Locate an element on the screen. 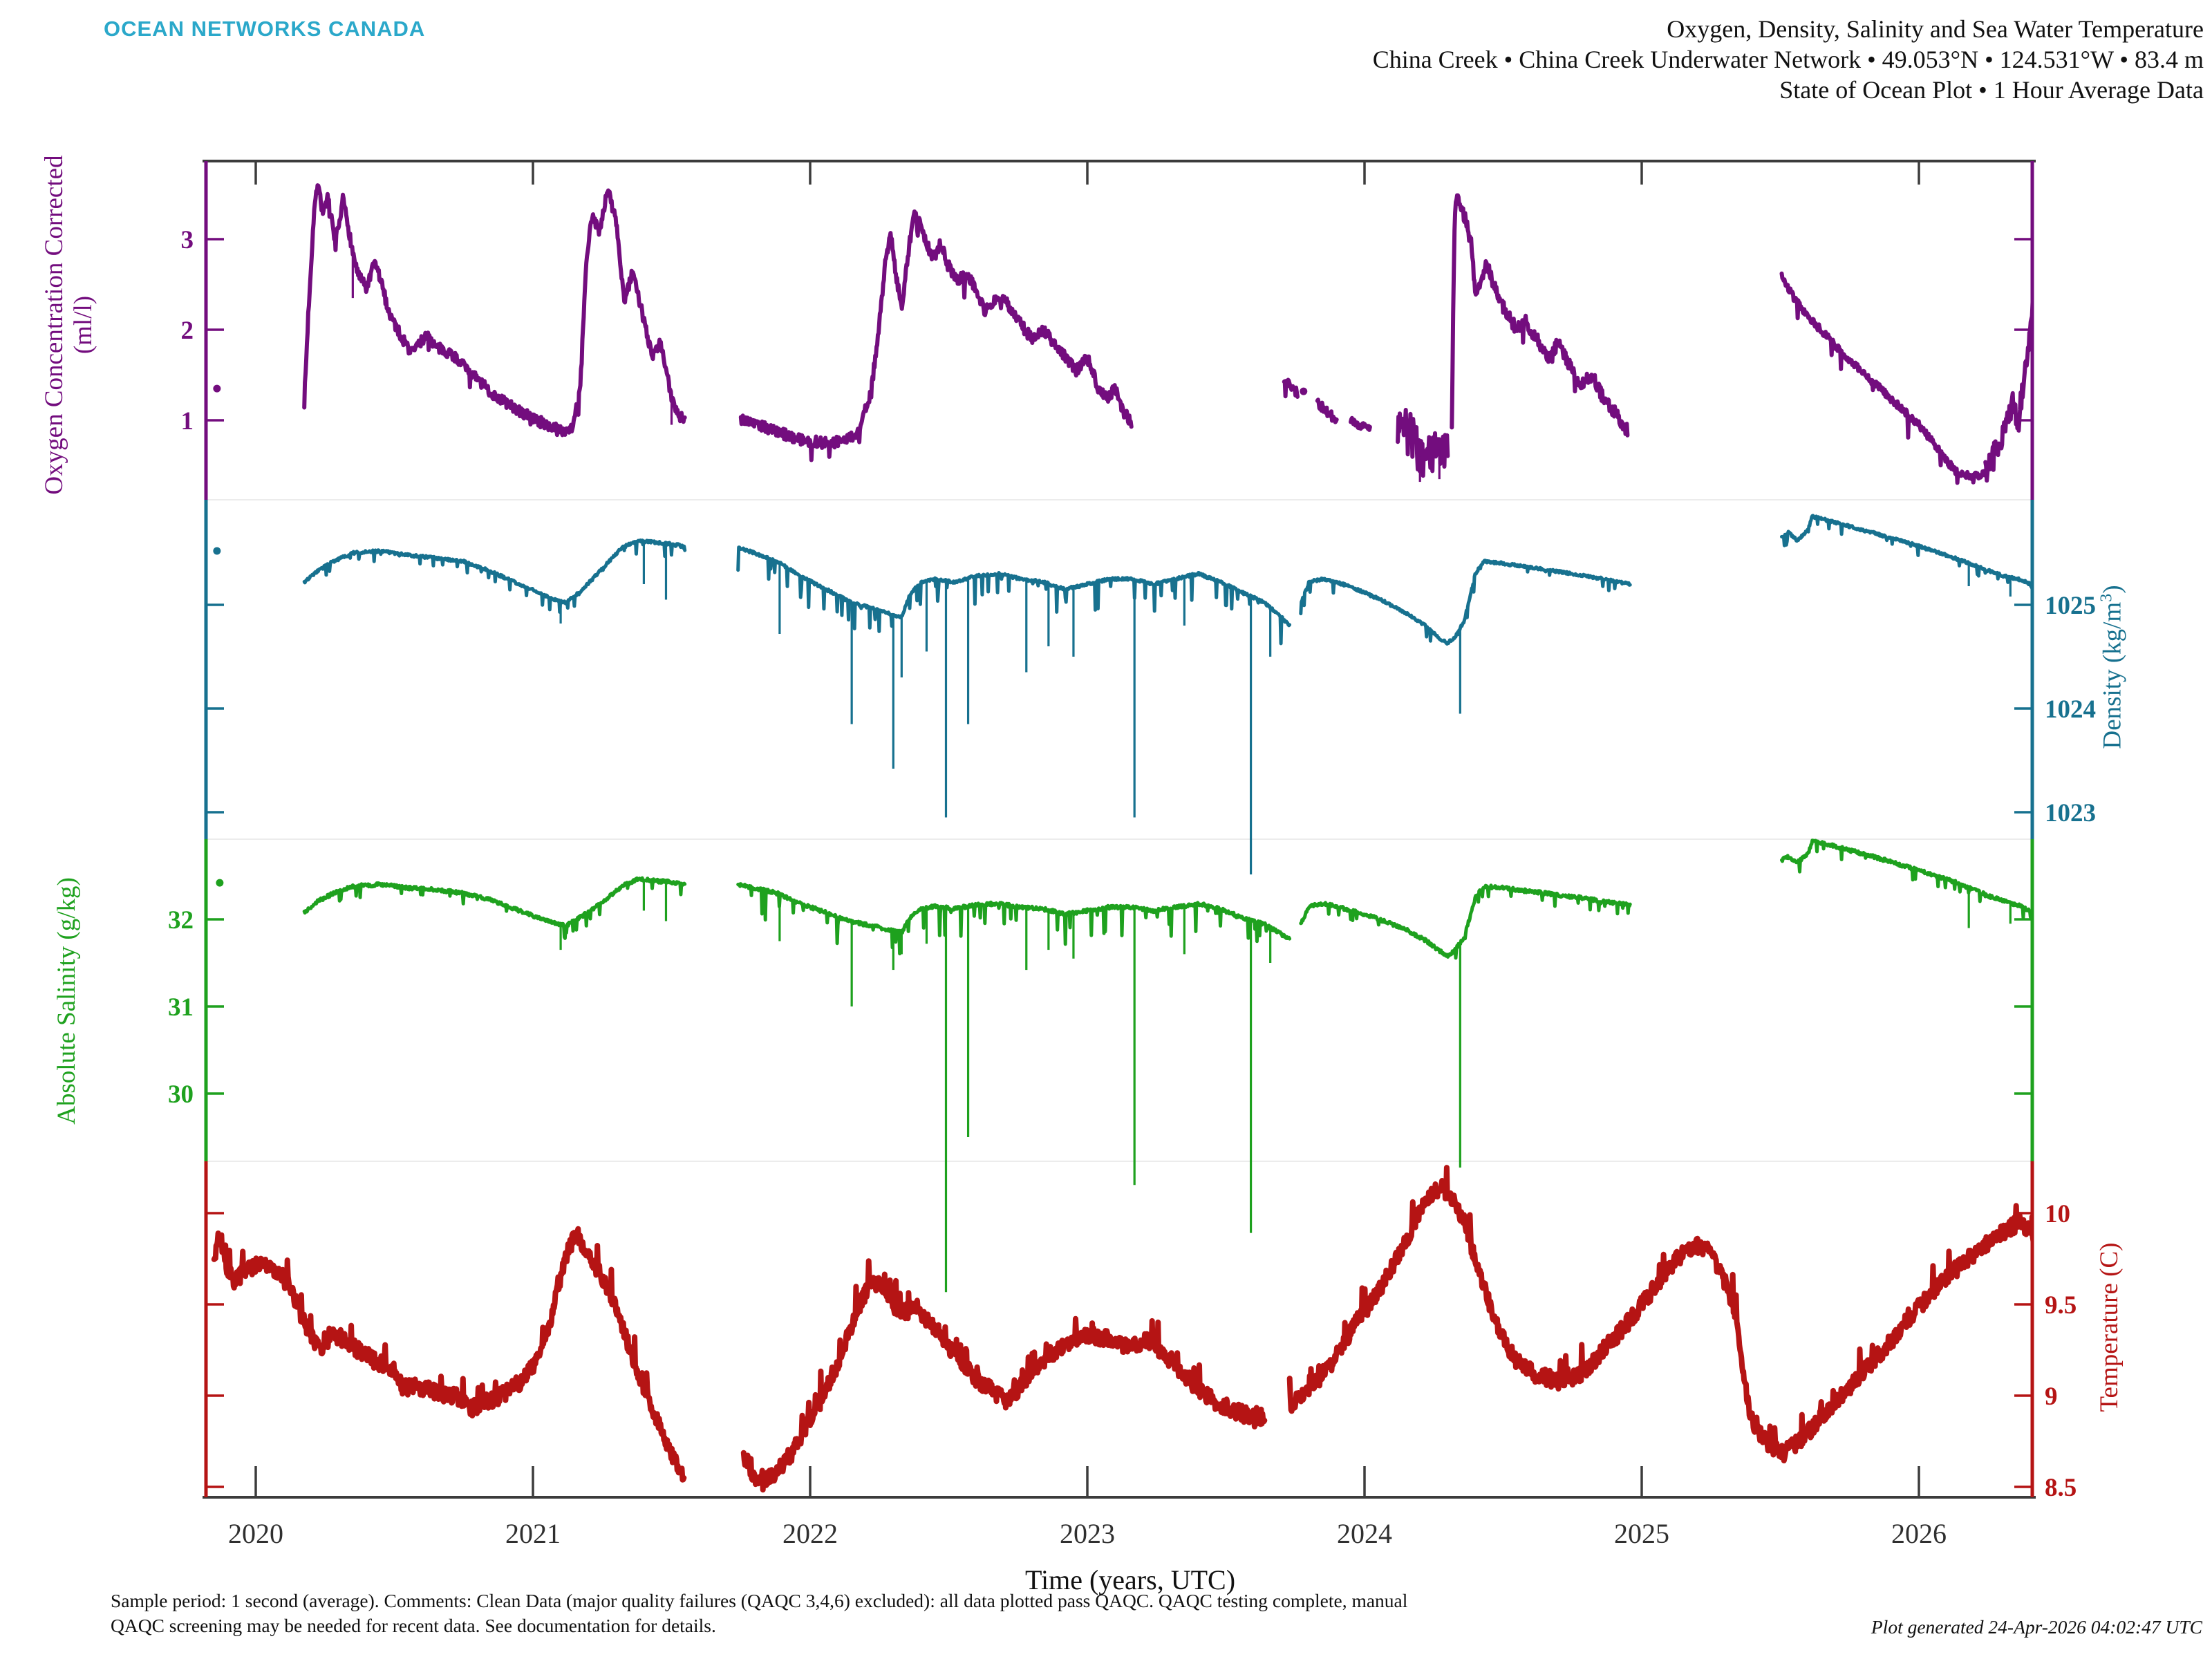 This screenshot has height=1659, width=2212. density-tick-label-1023: 1023 is located at coordinates (2070, 813).